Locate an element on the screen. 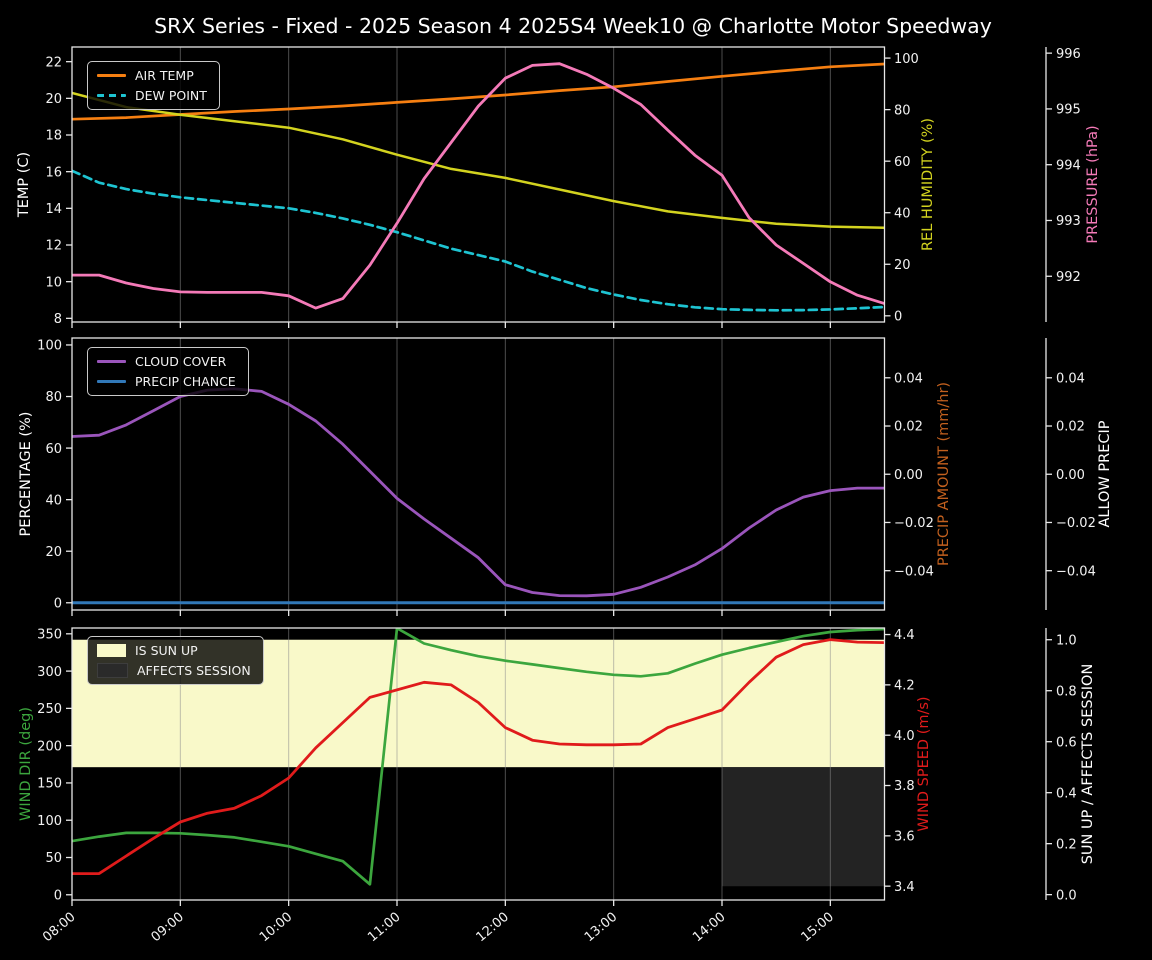 This screenshot has height=960, width=1152. tick-label: 0.2 is located at coordinates (1066, 844).